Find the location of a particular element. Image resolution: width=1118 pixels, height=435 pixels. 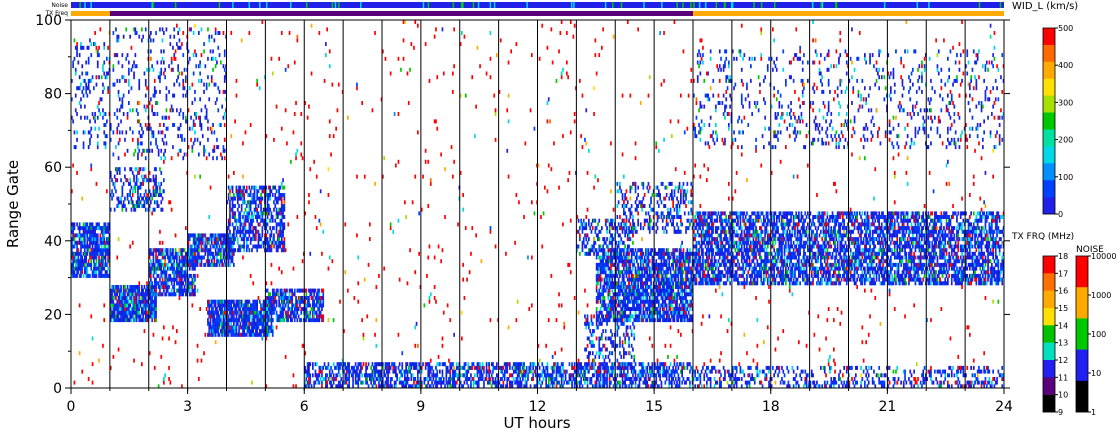

noise-strip-label: Noise is located at coordinates (59, 5).